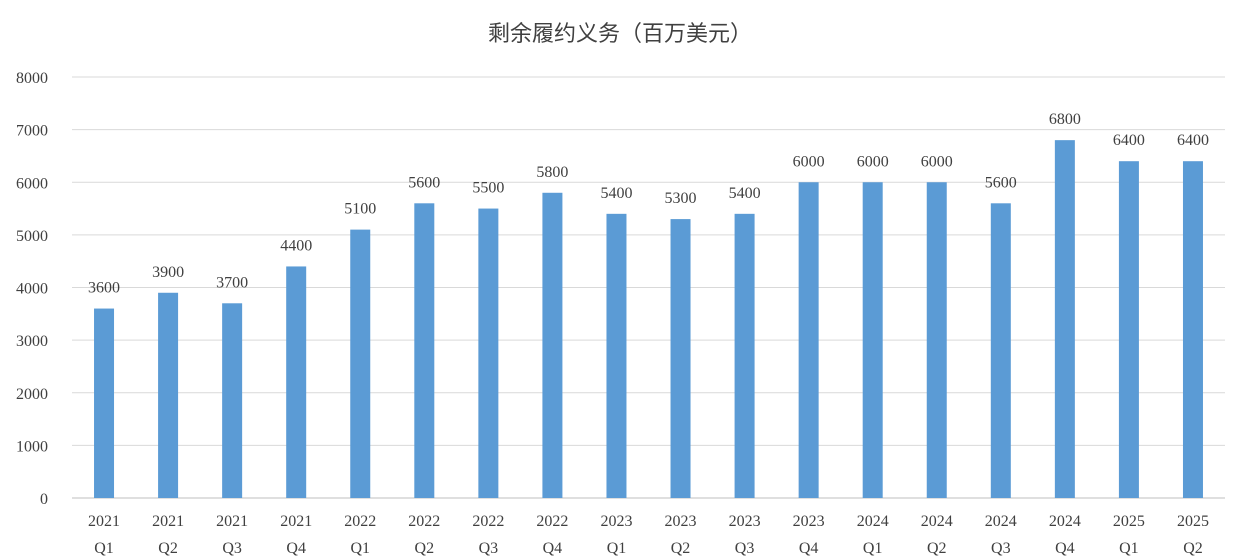 This screenshot has width=1248, height=557. I want to click on y-tick-label: 1000, so click(32, 446).